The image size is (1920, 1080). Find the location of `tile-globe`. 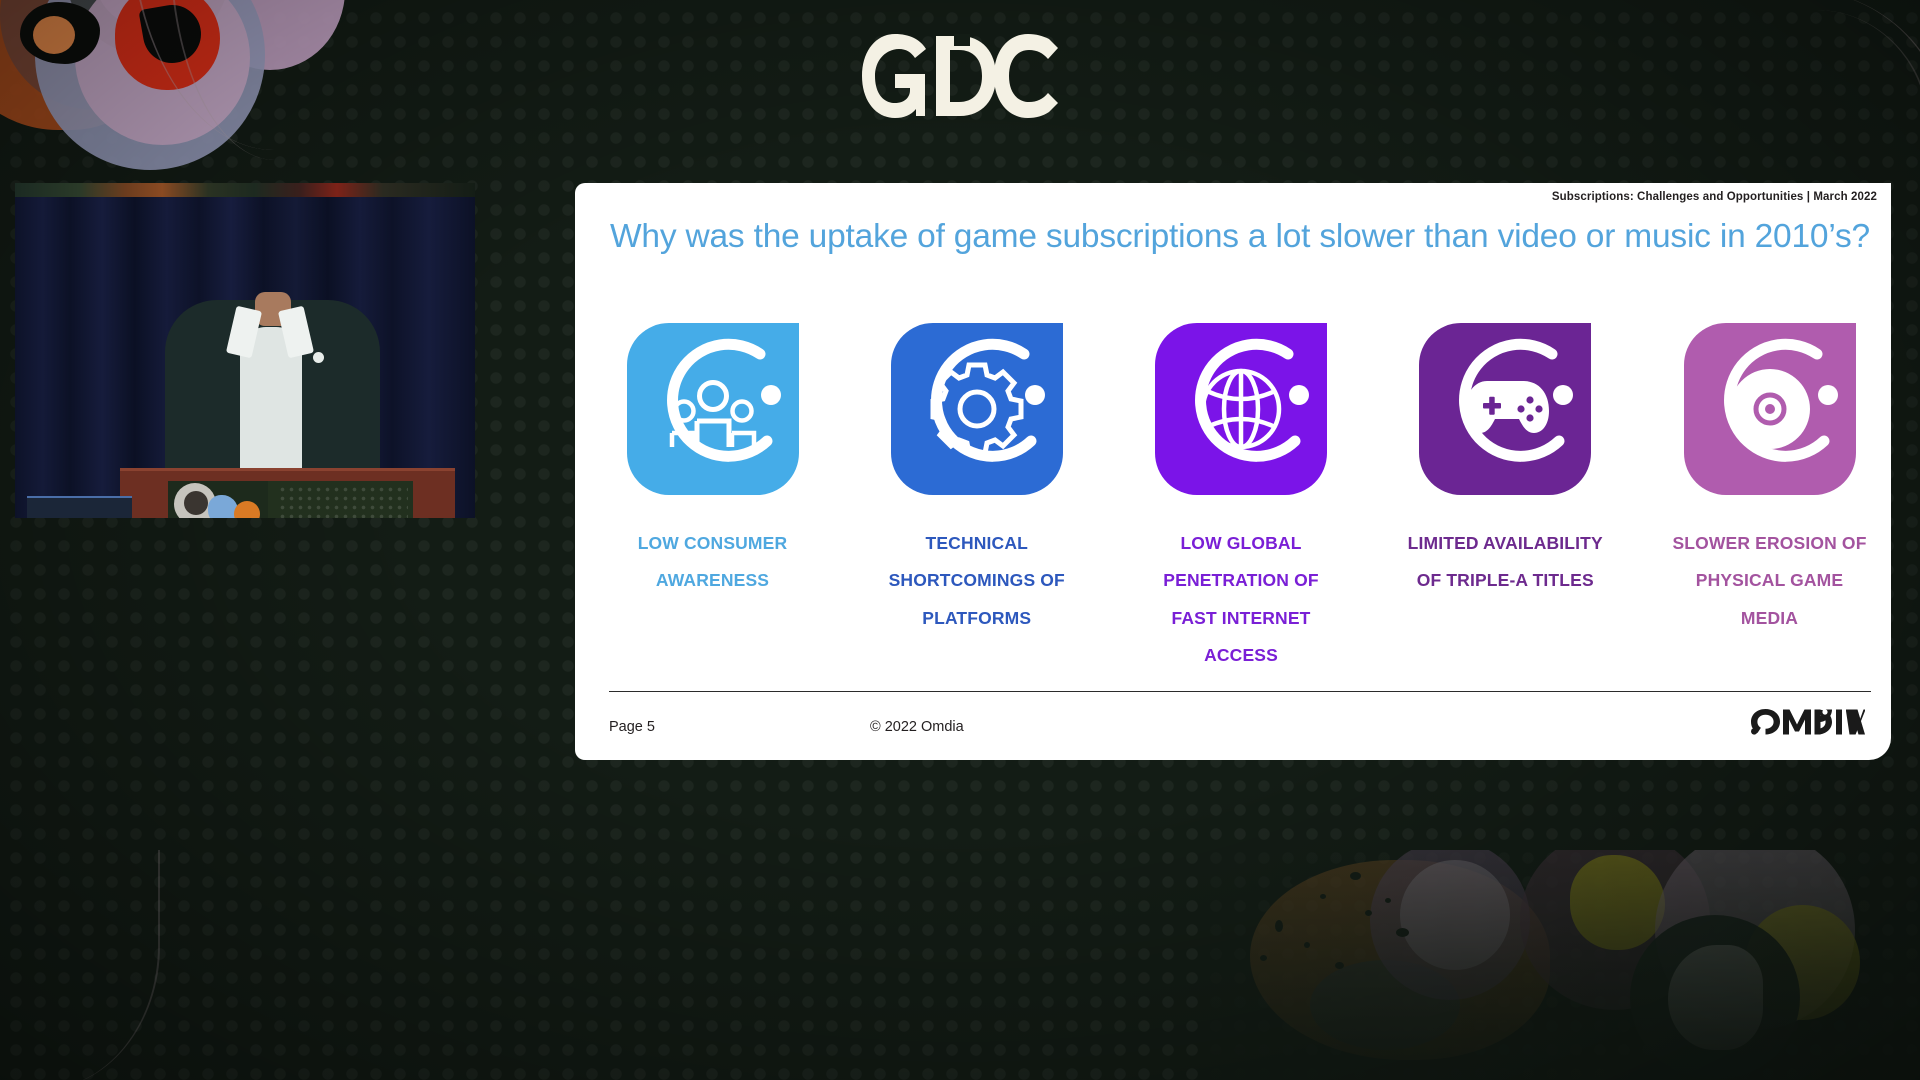

tile-globe is located at coordinates (1241, 409).